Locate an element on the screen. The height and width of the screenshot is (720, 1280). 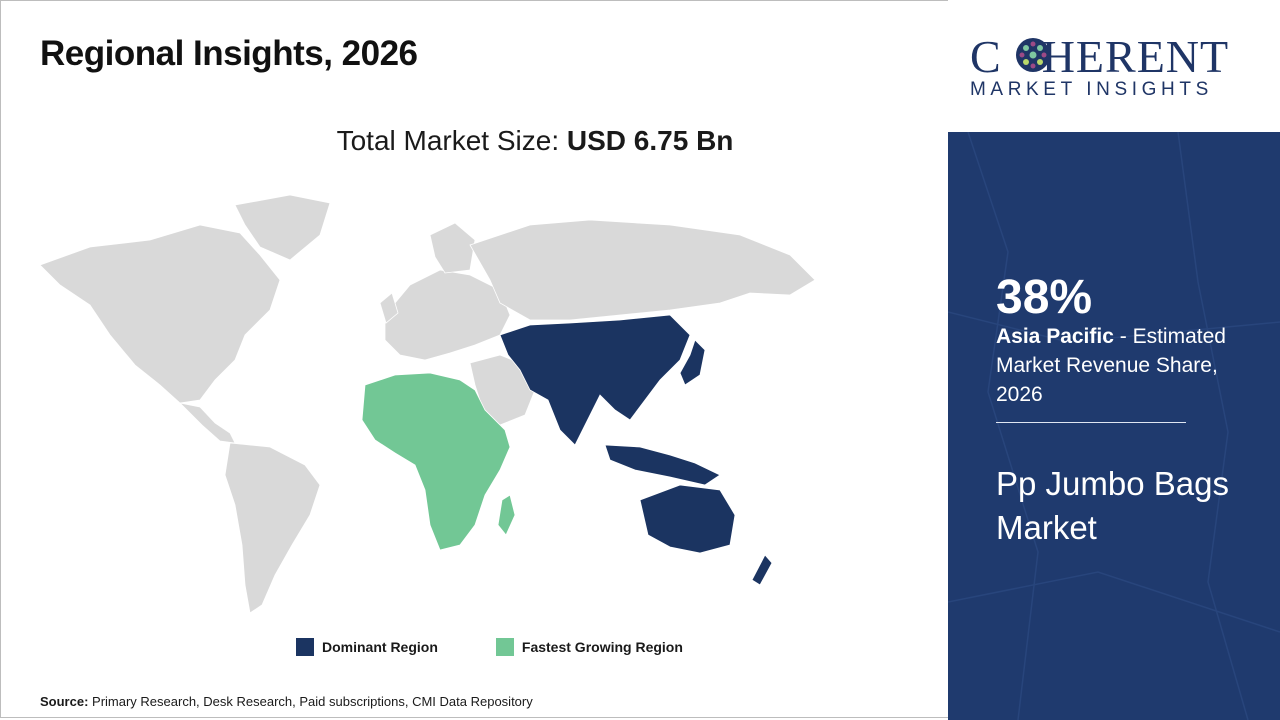
logo-word-right: HERENT is located at coordinates (1135, 56).